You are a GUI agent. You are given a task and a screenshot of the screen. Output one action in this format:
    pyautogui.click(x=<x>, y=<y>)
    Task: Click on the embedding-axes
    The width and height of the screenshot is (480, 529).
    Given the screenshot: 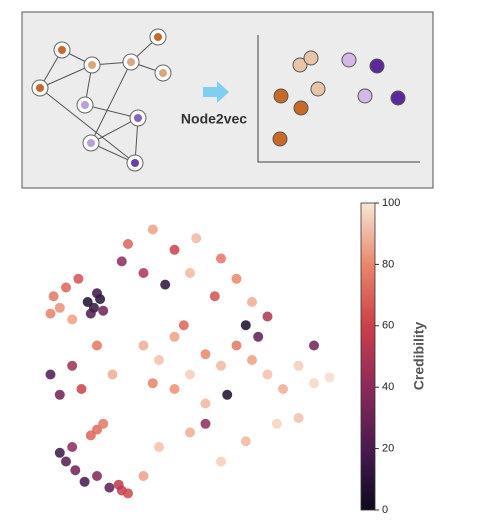 What is the action you would take?
    pyautogui.click(x=338, y=99)
    